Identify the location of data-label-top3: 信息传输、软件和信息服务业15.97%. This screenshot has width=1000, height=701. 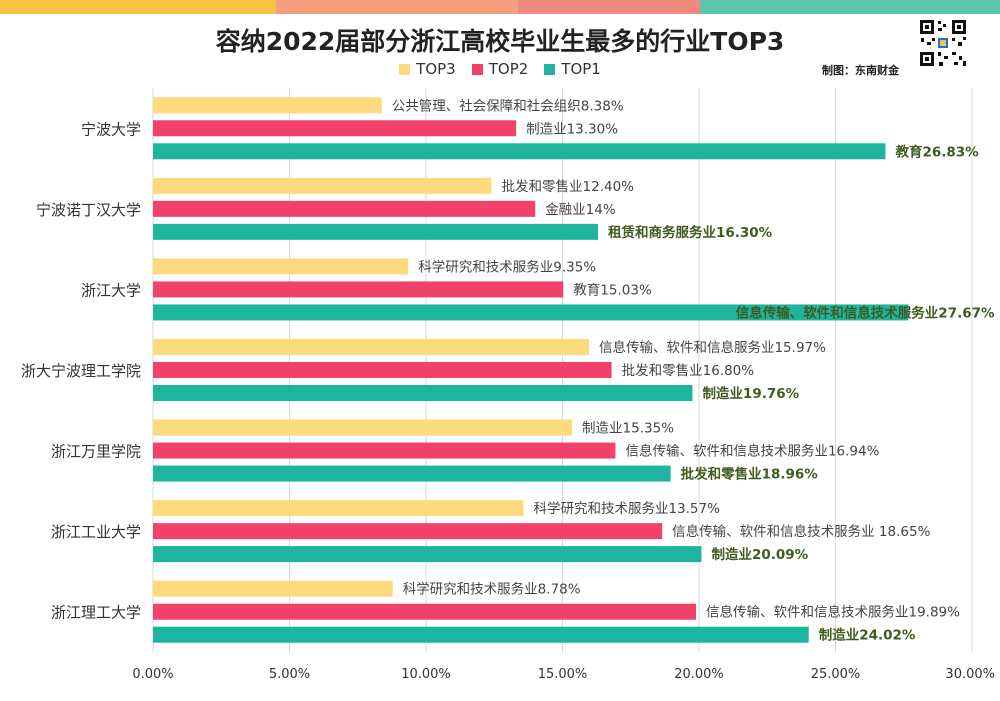
(712, 347).